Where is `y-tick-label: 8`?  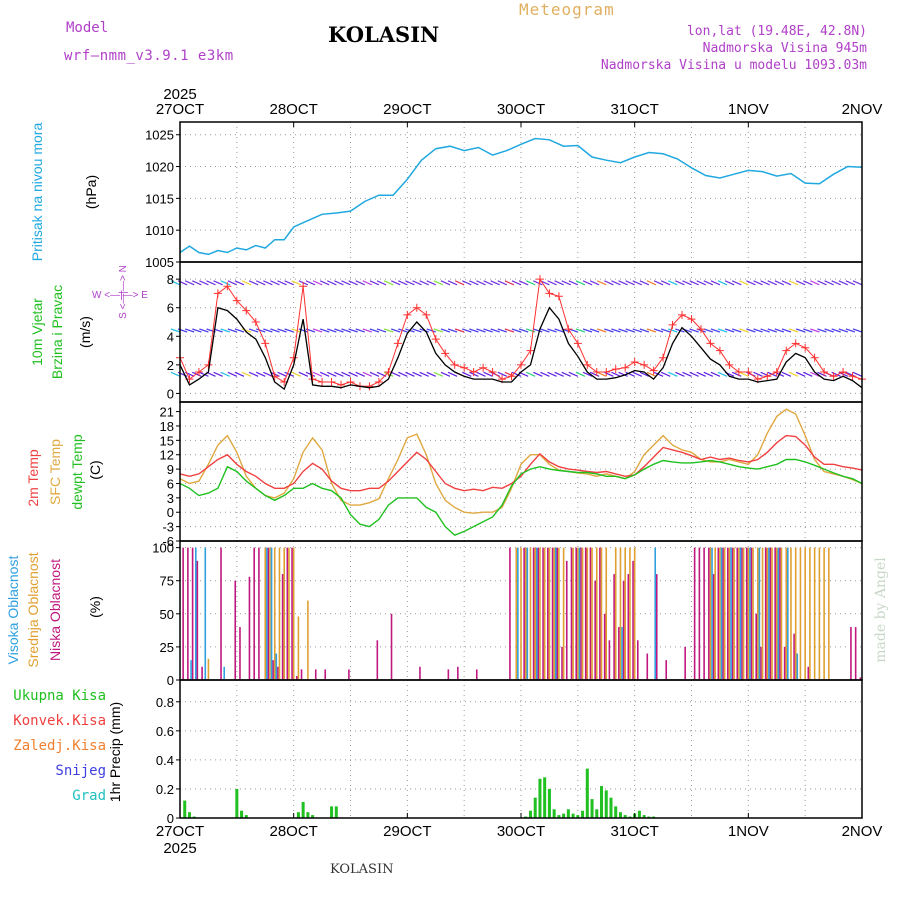 y-tick-label: 8 is located at coordinates (170, 279).